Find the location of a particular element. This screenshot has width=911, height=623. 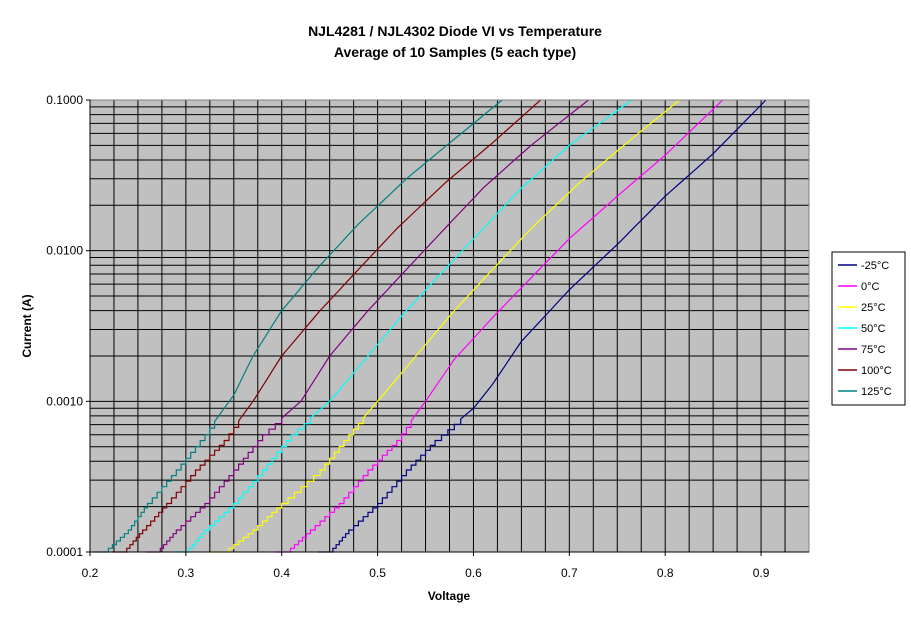

y-tick-label: 0.0010 is located at coordinates (64, 401).